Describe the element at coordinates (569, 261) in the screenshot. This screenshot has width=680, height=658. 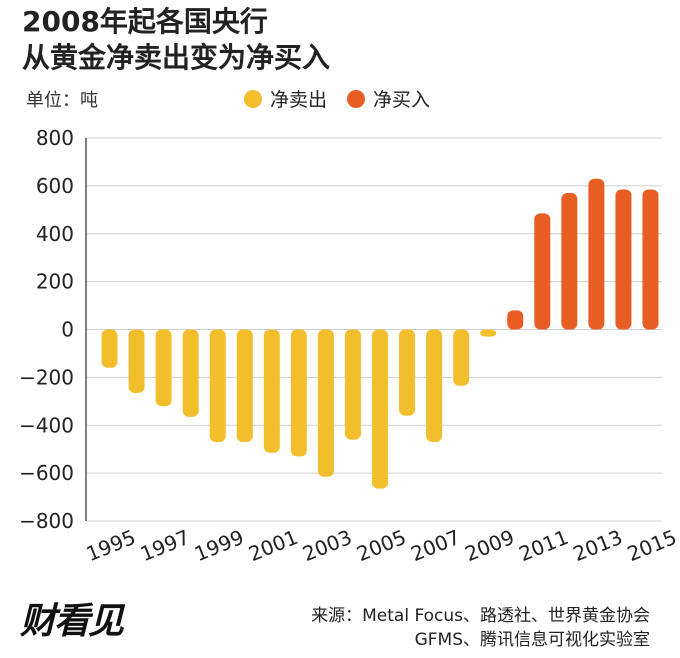
I see `bar-2012` at that location.